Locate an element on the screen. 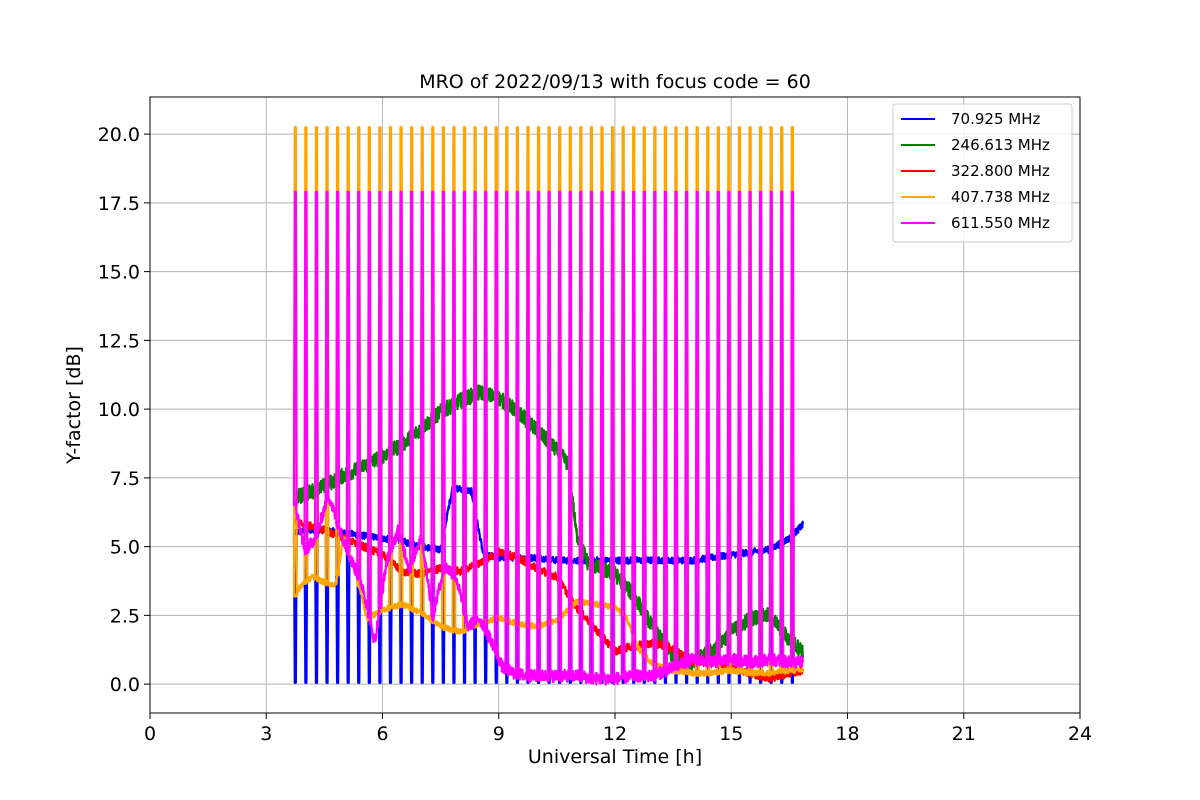 This screenshot has width=1200, height=800. y-tick-label: 7.5 is located at coordinates (125, 479).